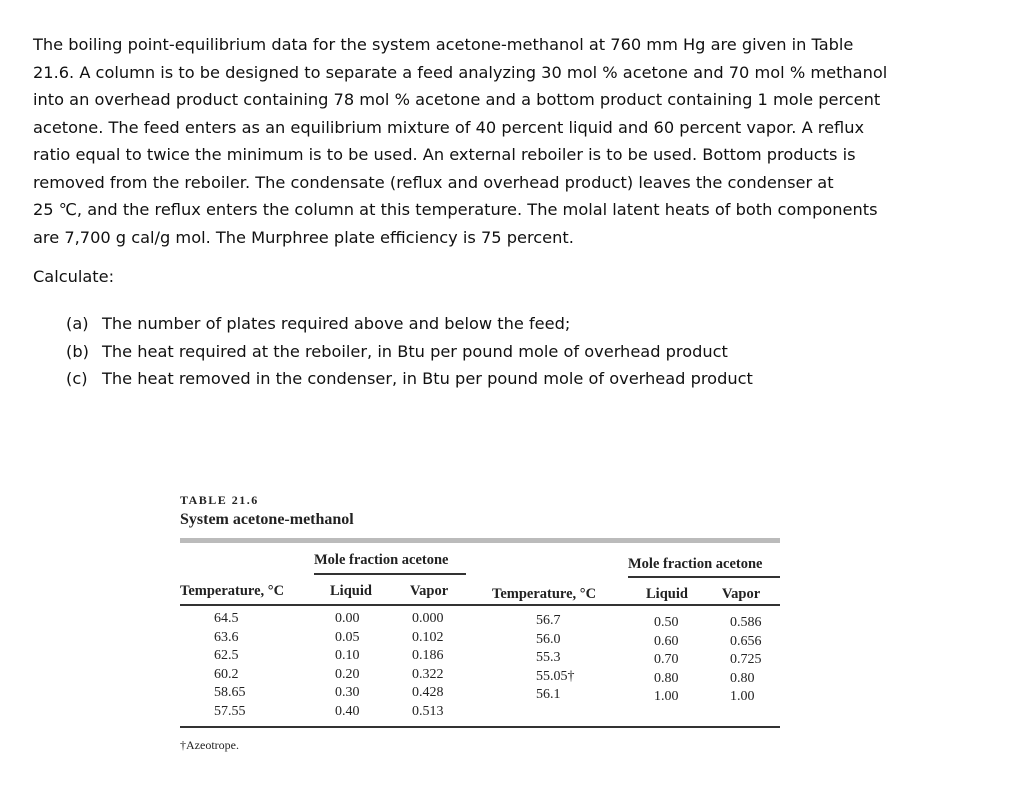 The height and width of the screenshot is (795, 1024). Describe the element at coordinates (347, 618) in the screenshot. I see `cell: 0.00` at that location.